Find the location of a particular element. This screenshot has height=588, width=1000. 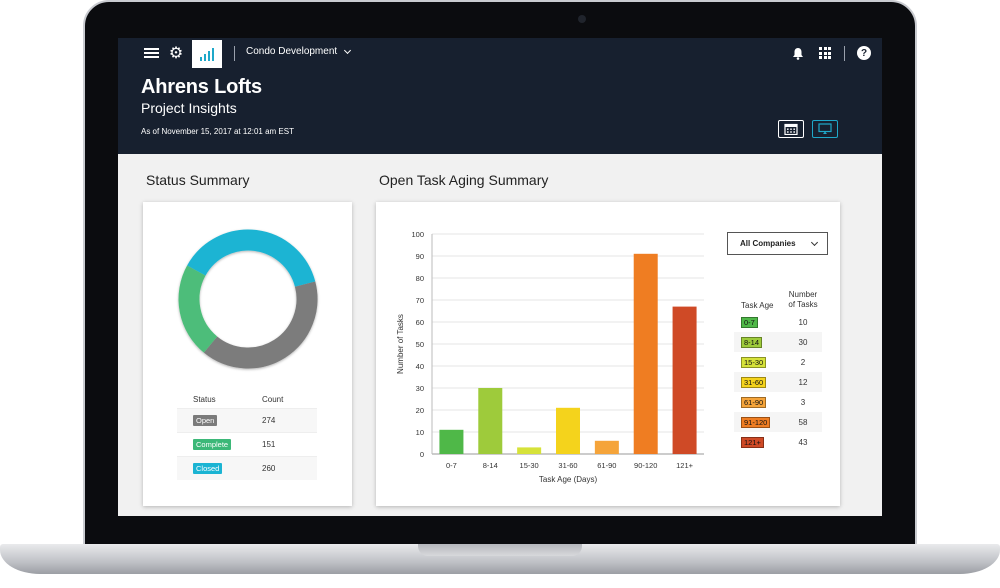

y-tick-label: 50 is located at coordinates (420, 344).